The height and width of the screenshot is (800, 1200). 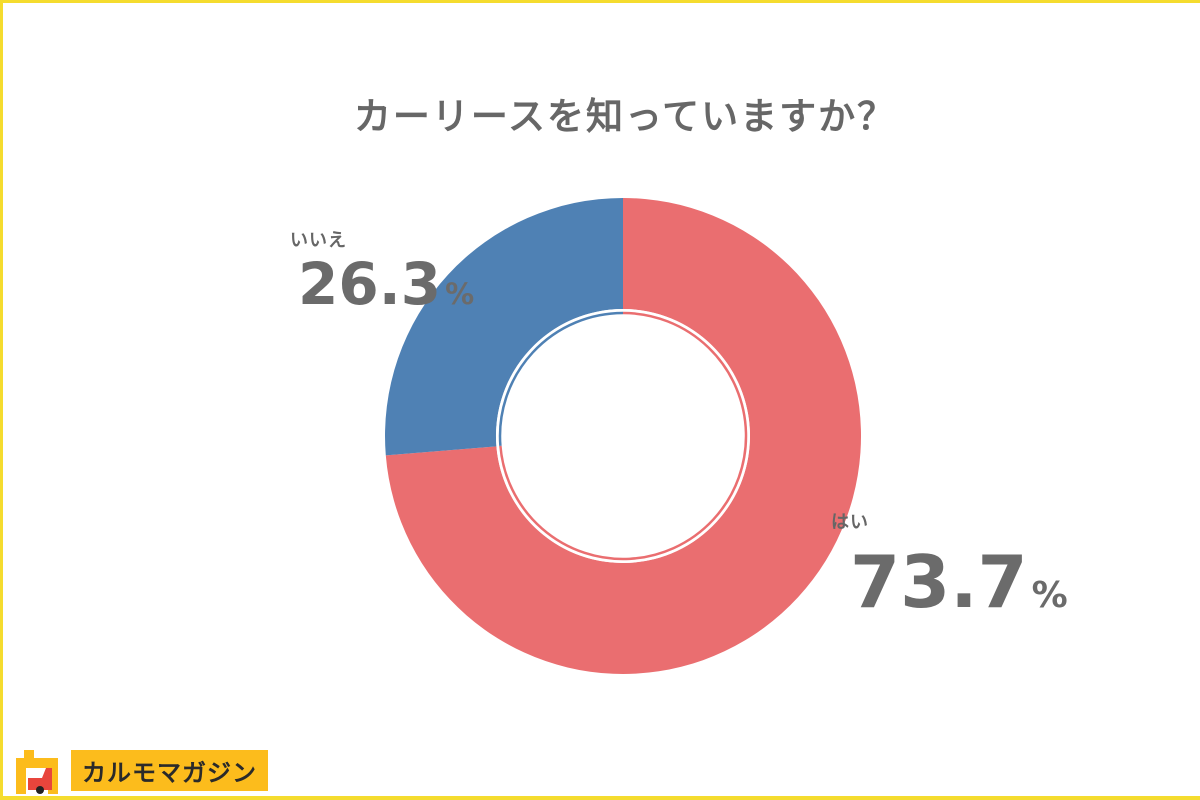 What do you see at coordinates (460, 294) in the screenshot?
I see `label-no-unit: %` at bounding box center [460, 294].